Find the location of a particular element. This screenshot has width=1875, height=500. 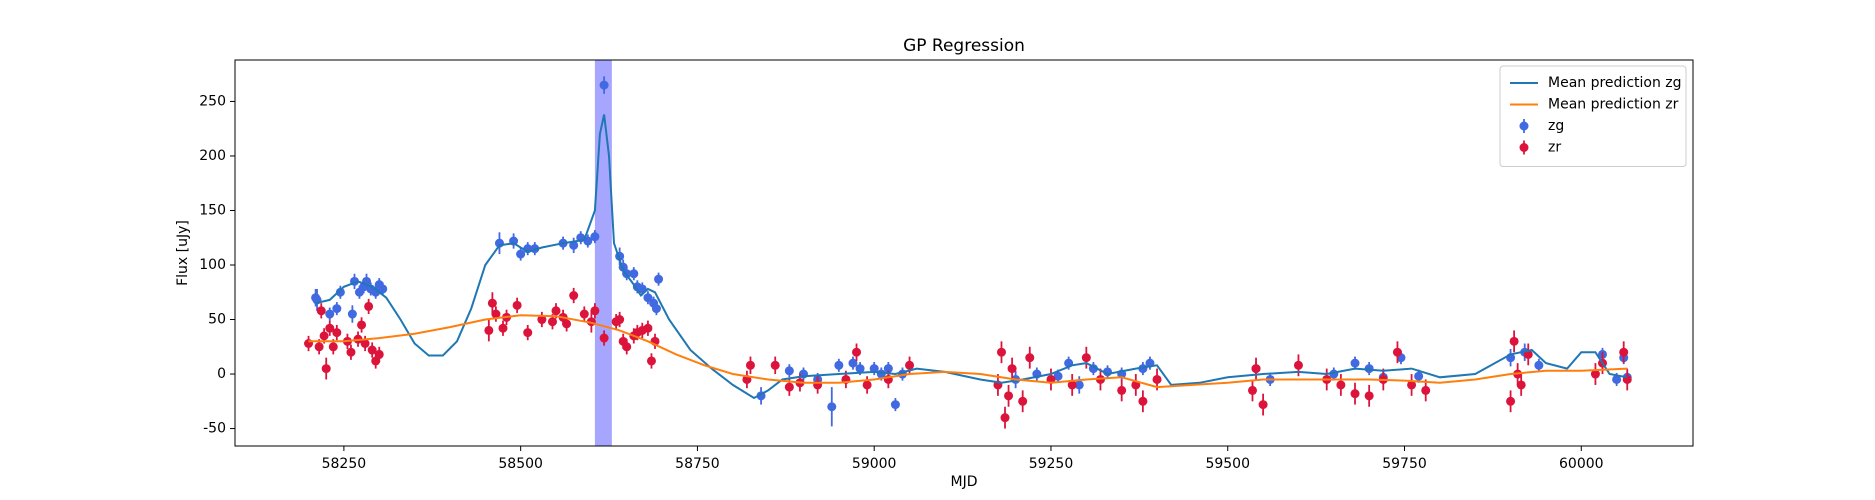

legend-label: Mean prediction zr is located at coordinates (1613, 105).